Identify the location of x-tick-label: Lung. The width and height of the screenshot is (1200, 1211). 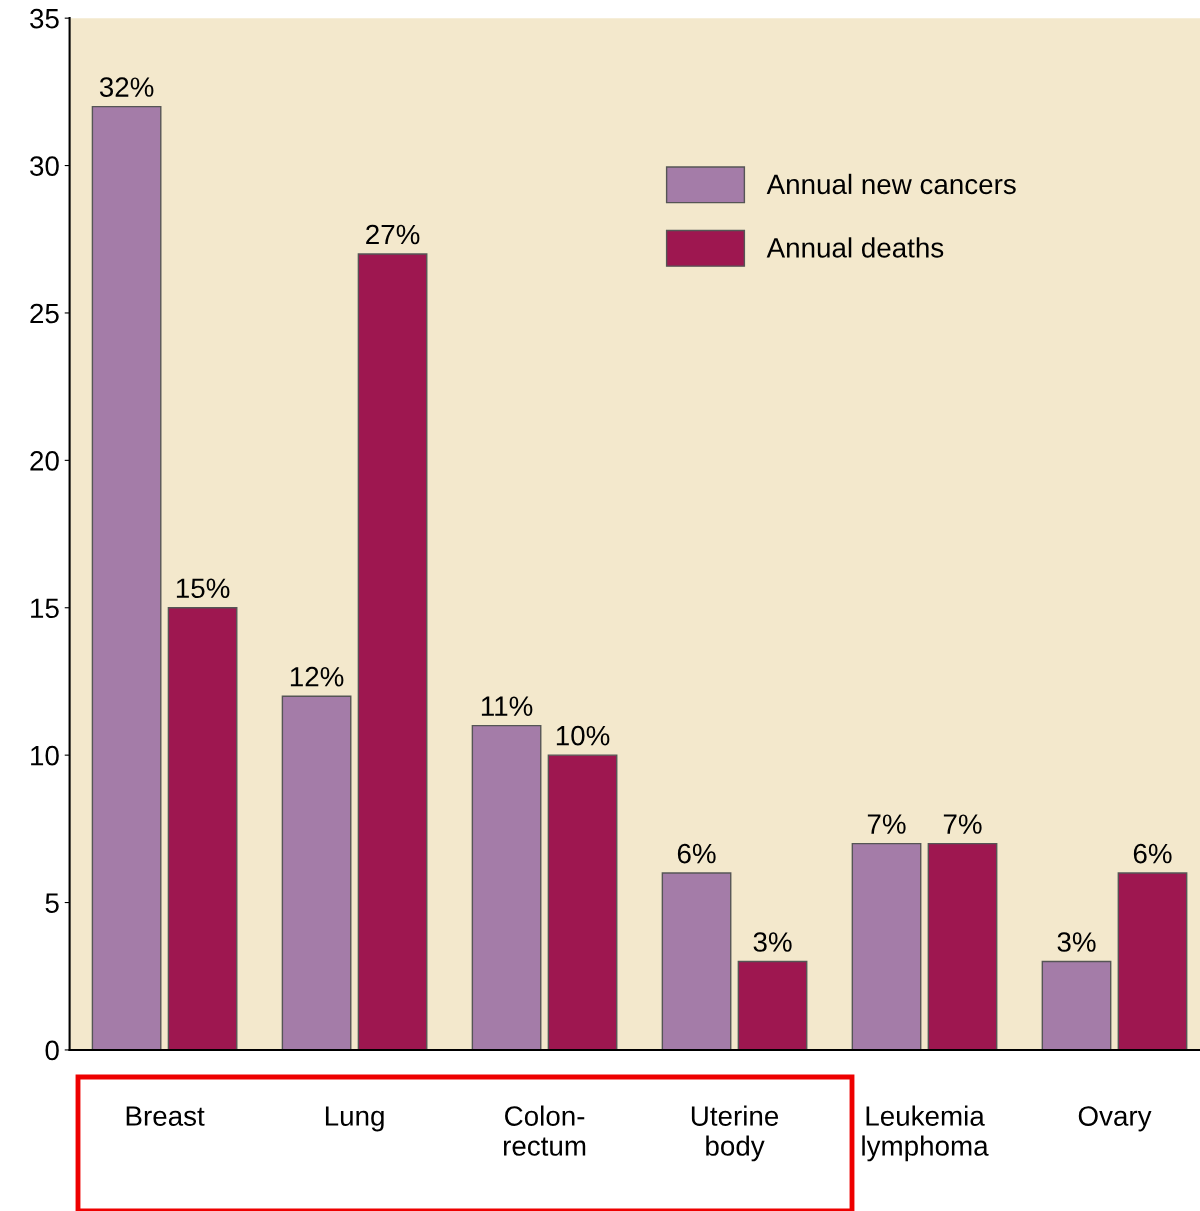
(354, 1119).